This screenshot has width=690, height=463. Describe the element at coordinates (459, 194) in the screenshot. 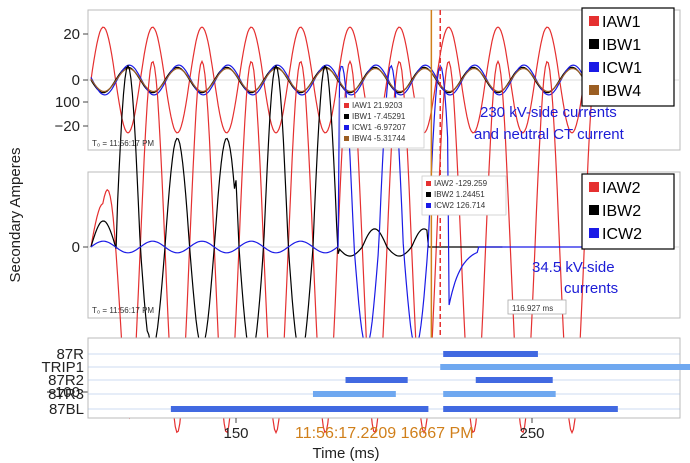

I see `mid-readout-item: IBW2 1.24451` at that location.